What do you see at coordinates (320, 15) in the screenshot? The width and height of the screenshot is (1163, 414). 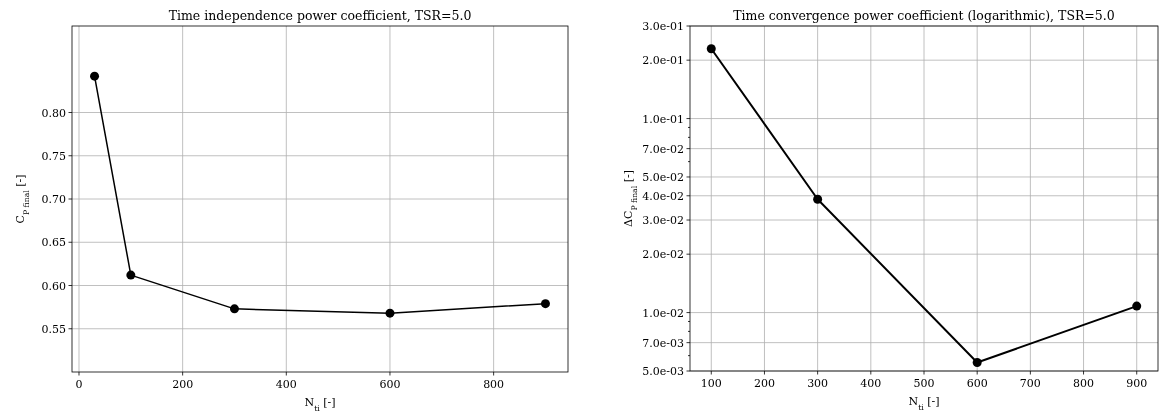 I see `chart-title: Time independence power coefficient, TSR=5.0` at bounding box center [320, 15].